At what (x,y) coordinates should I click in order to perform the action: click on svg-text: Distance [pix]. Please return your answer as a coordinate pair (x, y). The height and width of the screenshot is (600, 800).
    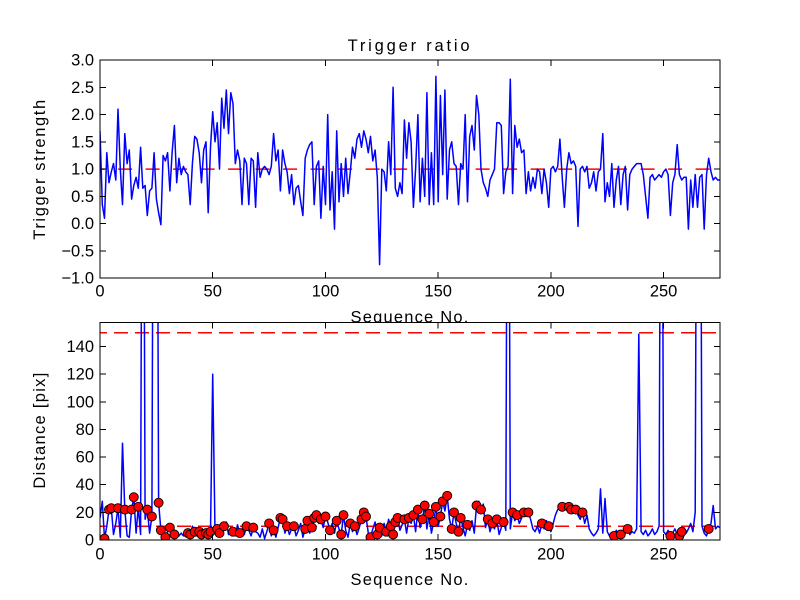
    Looking at the image, I should click on (40, 429).